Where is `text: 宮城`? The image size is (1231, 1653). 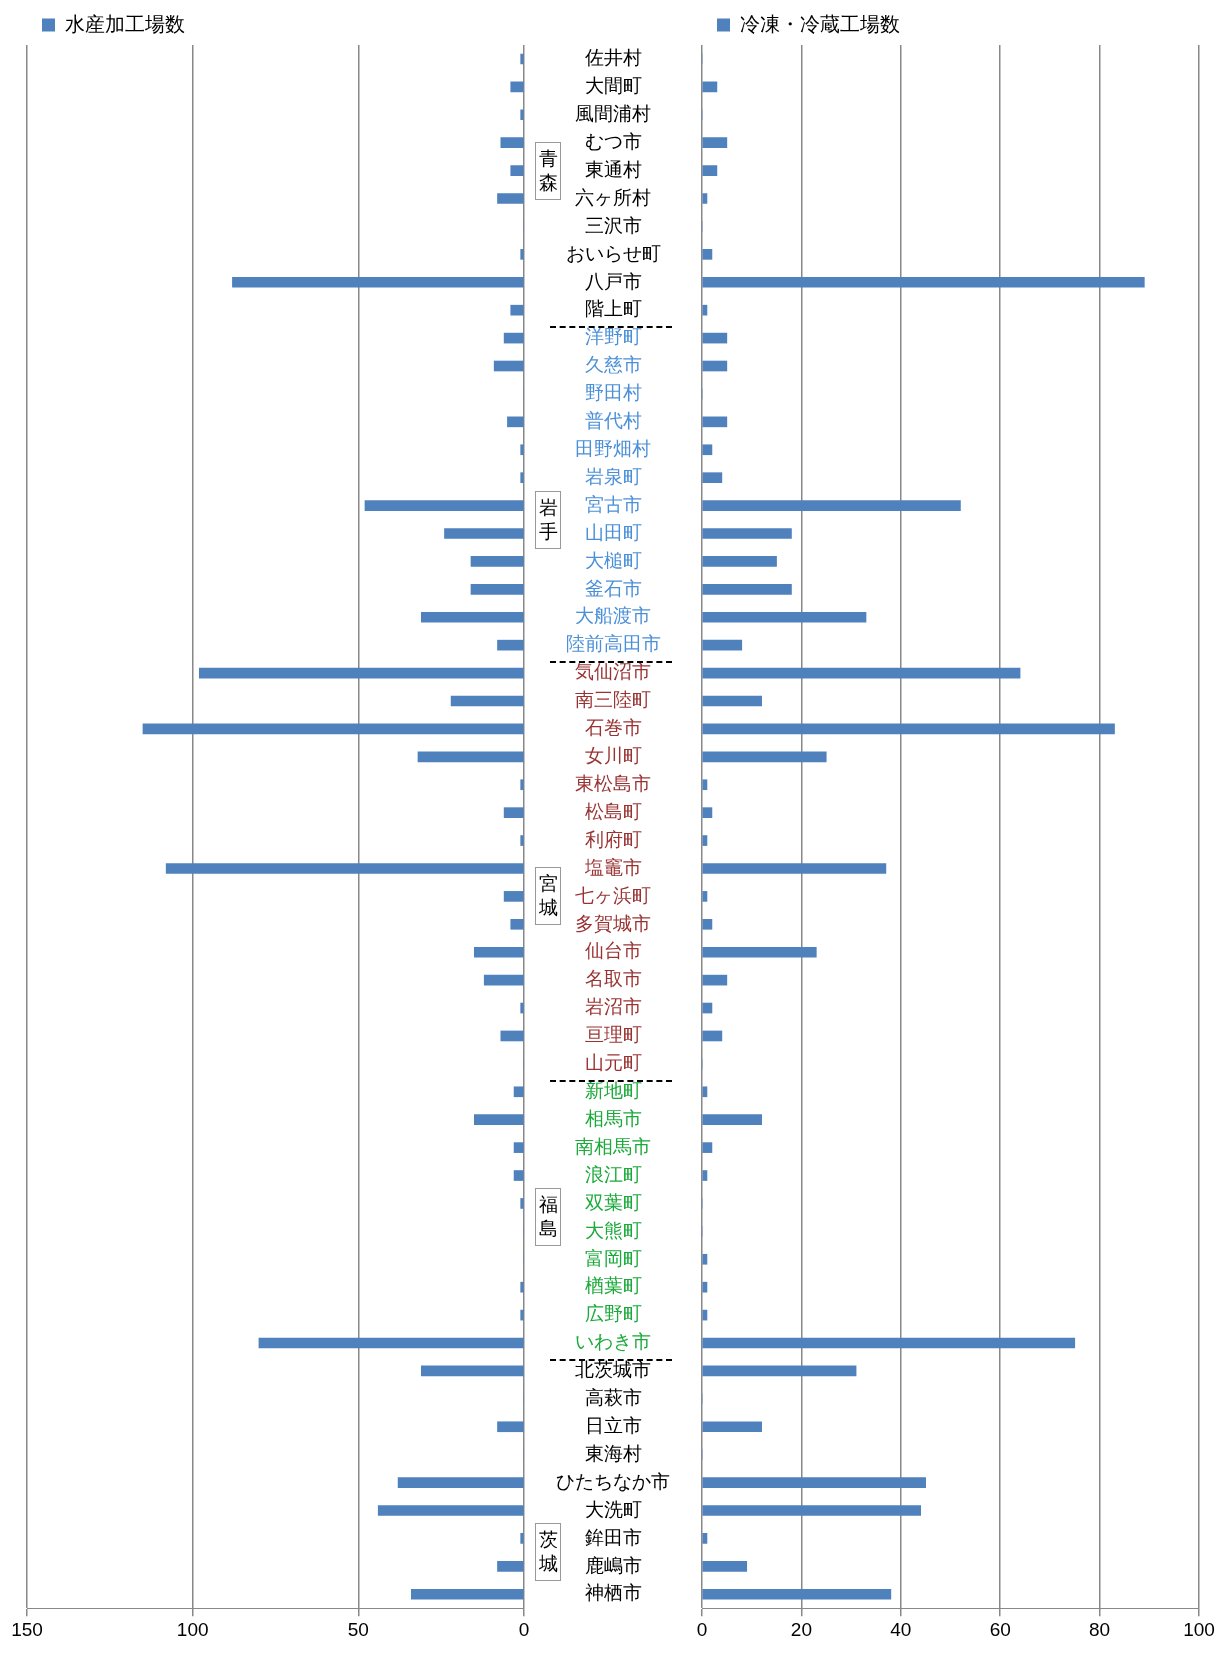 text: 宮城 is located at coordinates (548, 896).